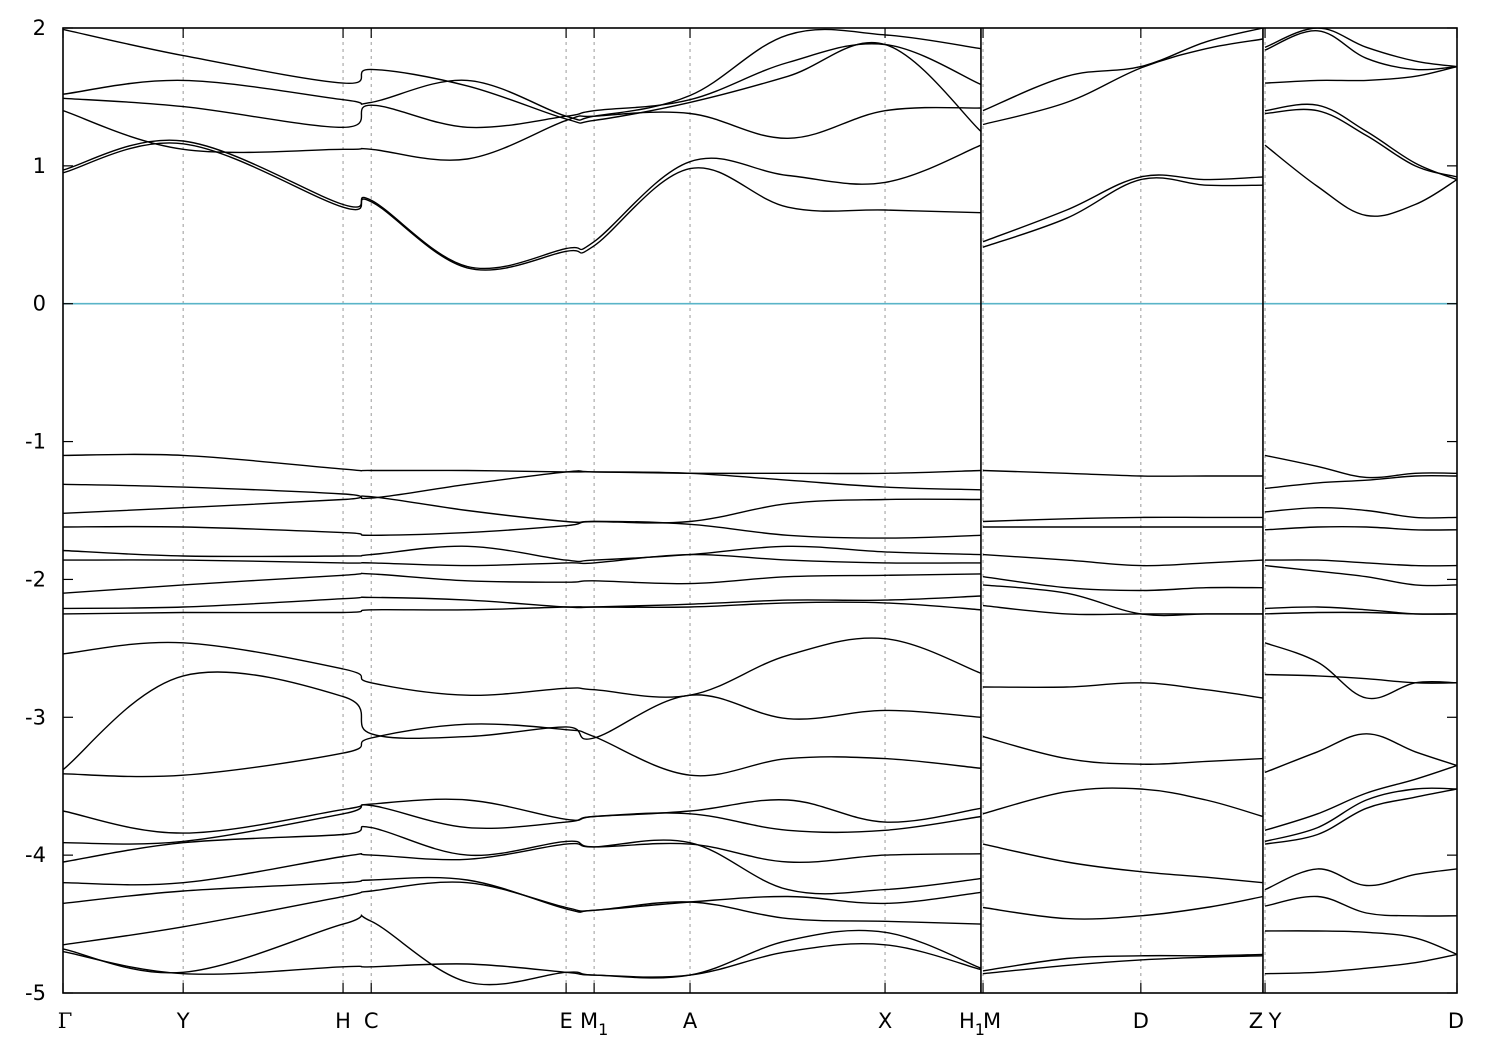 The height and width of the screenshot is (1050, 1500). I want to click on band-s2-b14, so click(1360, 671).